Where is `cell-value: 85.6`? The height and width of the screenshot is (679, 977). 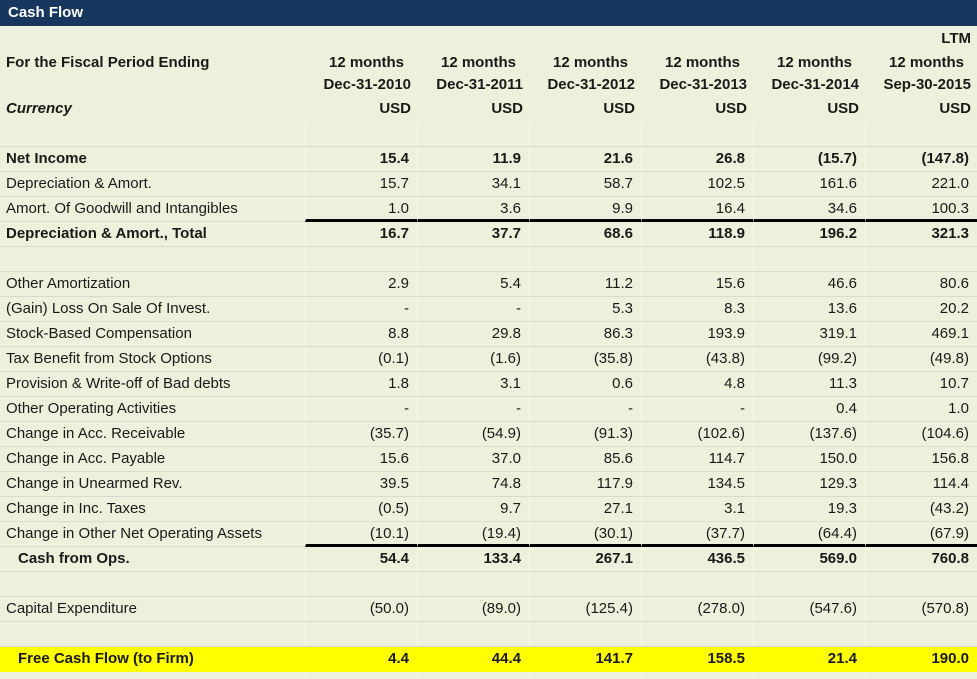 cell-value: 85.6 is located at coordinates (585, 459).